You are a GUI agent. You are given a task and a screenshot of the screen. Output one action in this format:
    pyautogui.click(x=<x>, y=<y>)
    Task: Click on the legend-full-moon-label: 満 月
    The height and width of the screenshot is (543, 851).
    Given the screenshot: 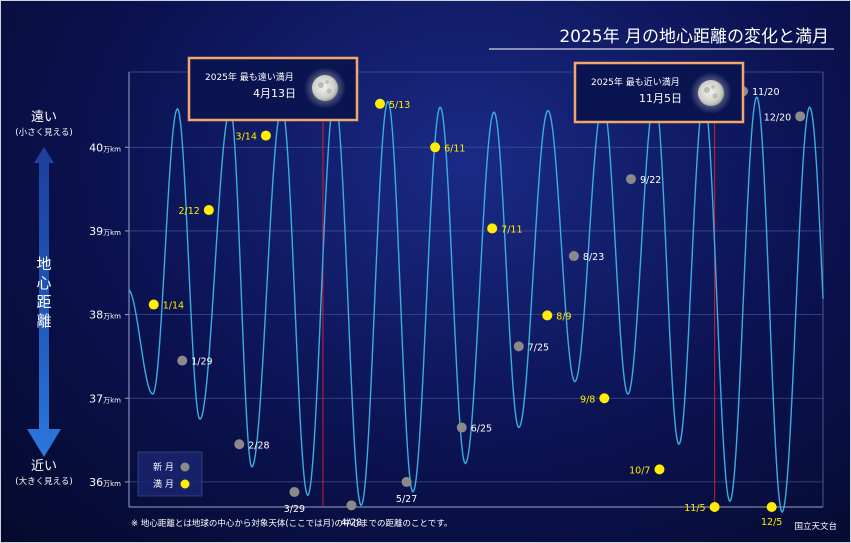 What is the action you would take?
    pyautogui.click(x=163, y=484)
    